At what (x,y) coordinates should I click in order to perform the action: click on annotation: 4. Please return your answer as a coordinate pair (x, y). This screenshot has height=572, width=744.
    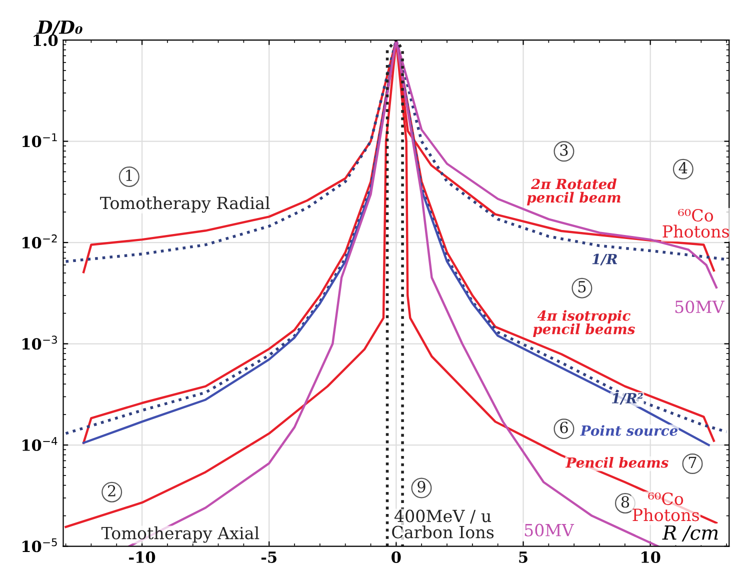
    Looking at the image, I should click on (683, 168).